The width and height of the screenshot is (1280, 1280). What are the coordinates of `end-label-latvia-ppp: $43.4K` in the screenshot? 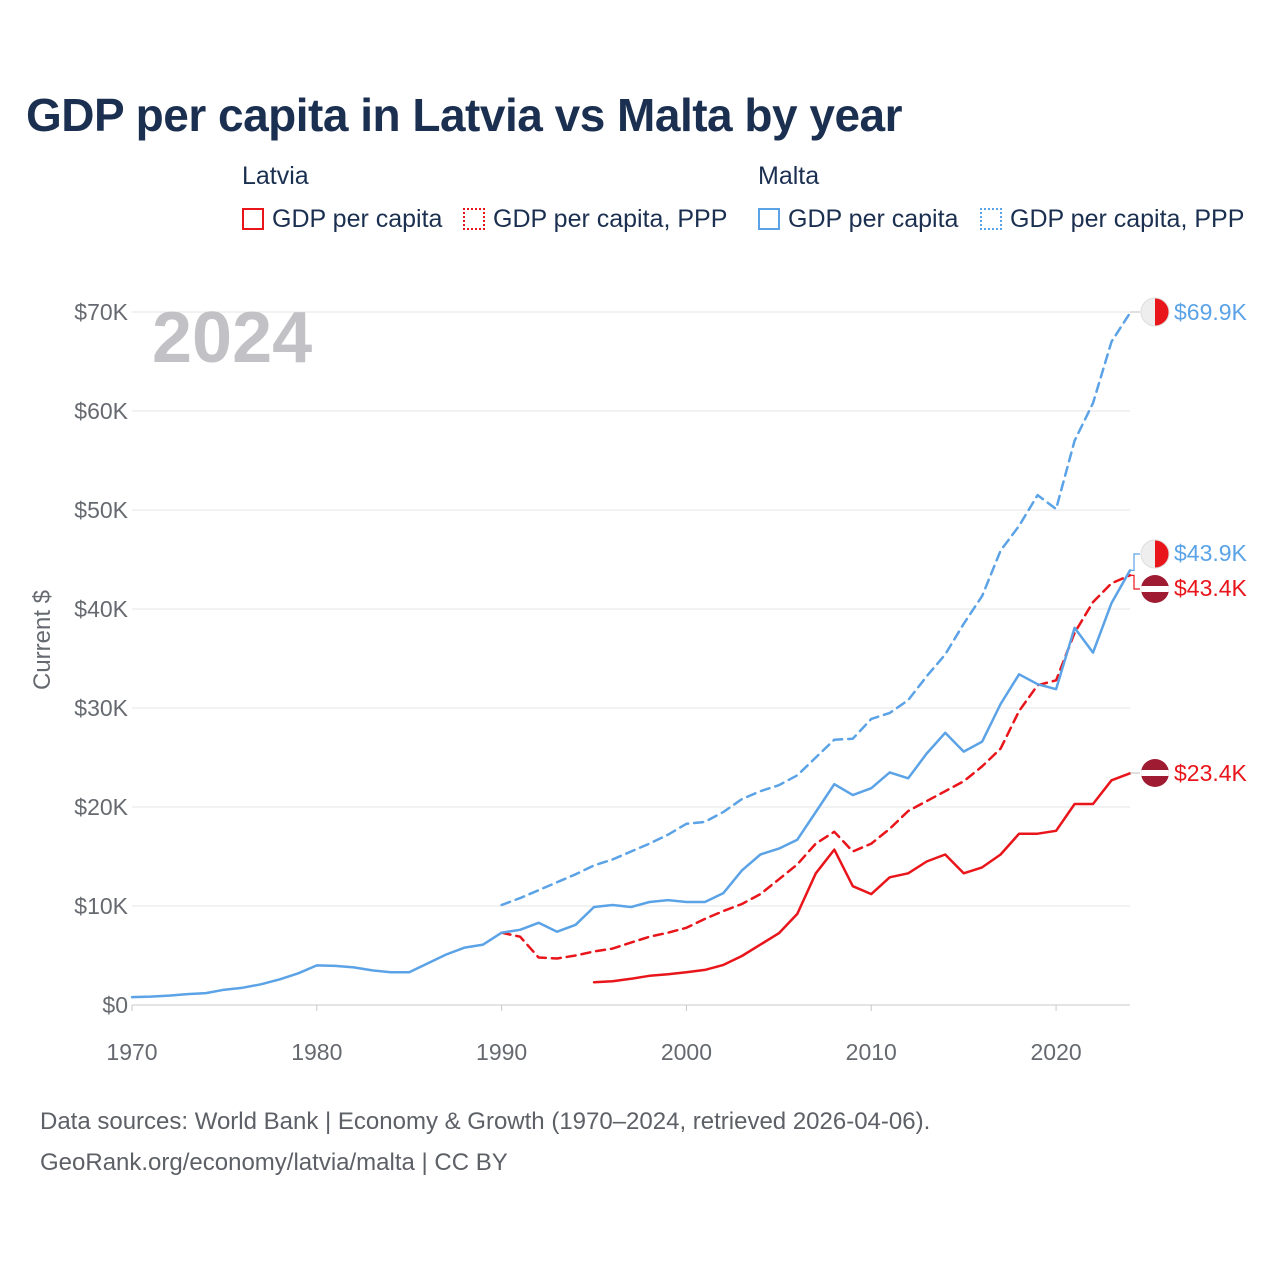 It's located at (1211, 588).